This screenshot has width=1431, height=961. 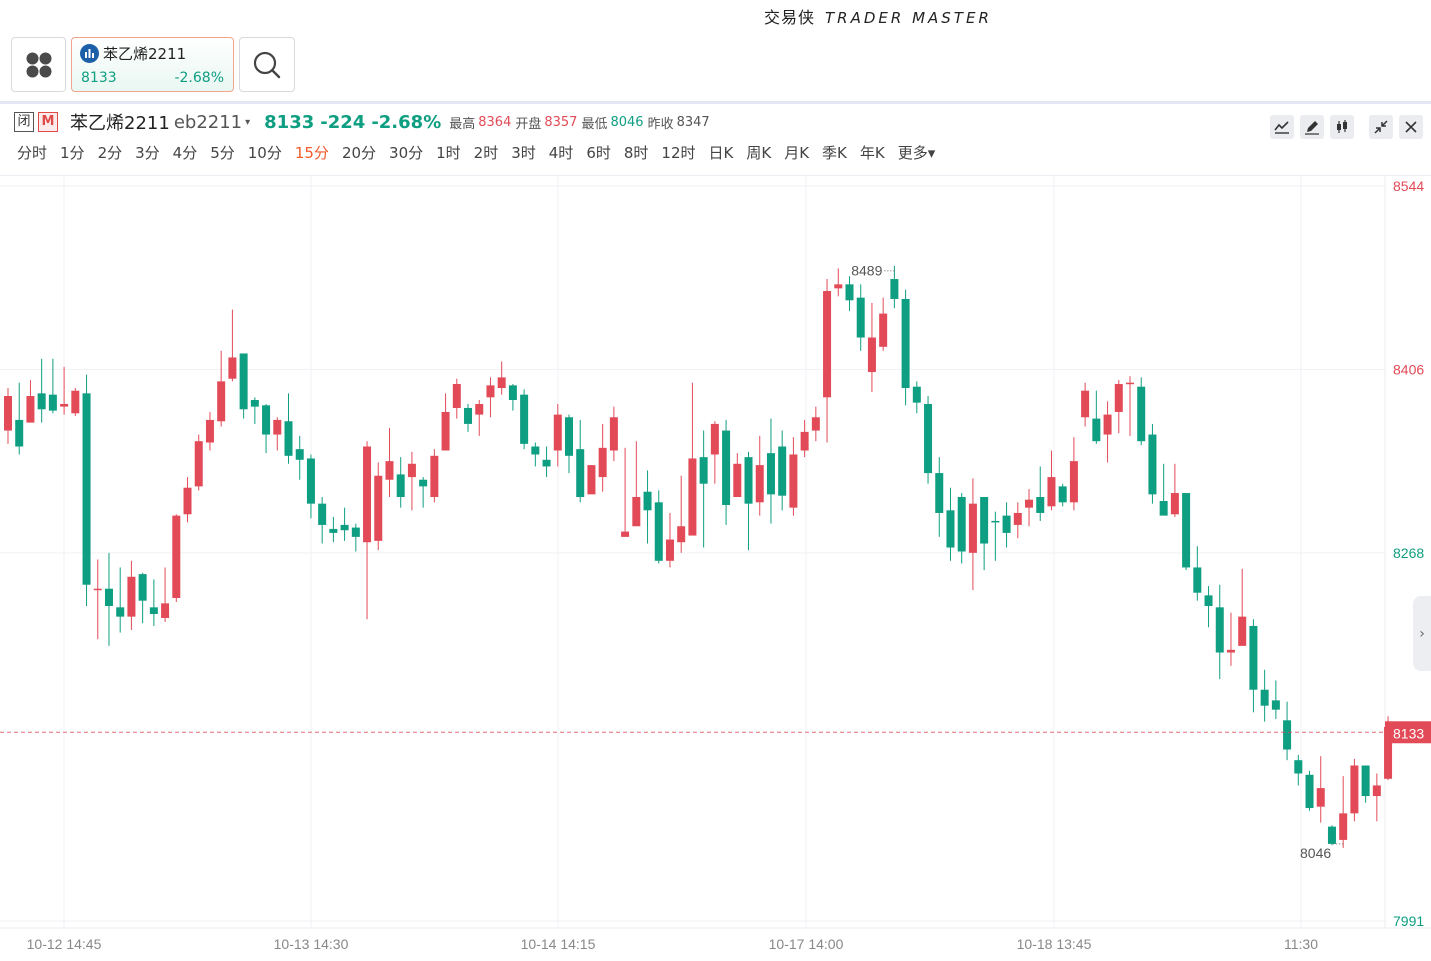 I want to click on top-toolbar: 苯乙烯2211 8133 -2.68%, so click(x=715, y=65).